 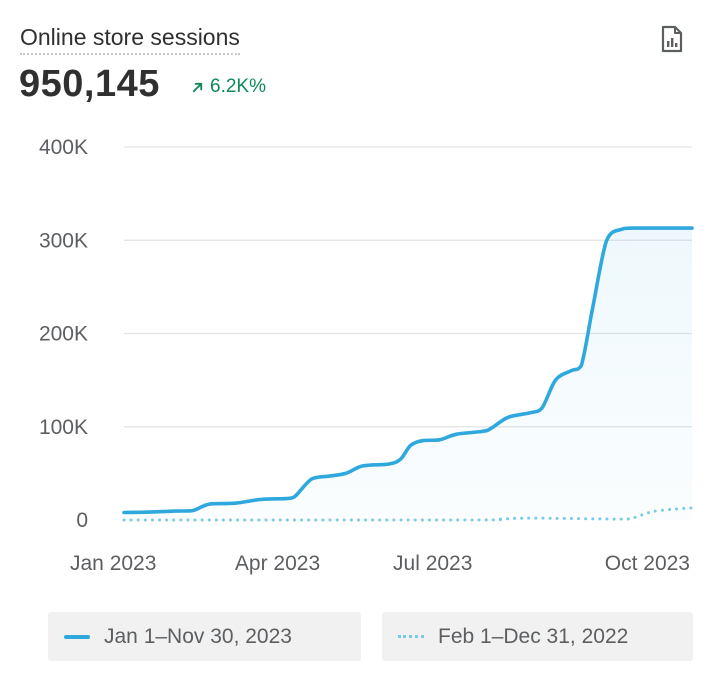 What do you see at coordinates (77, 636) in the screenshot?
I see `solid-line-swatch-icon` at bounding box center [77, 636].